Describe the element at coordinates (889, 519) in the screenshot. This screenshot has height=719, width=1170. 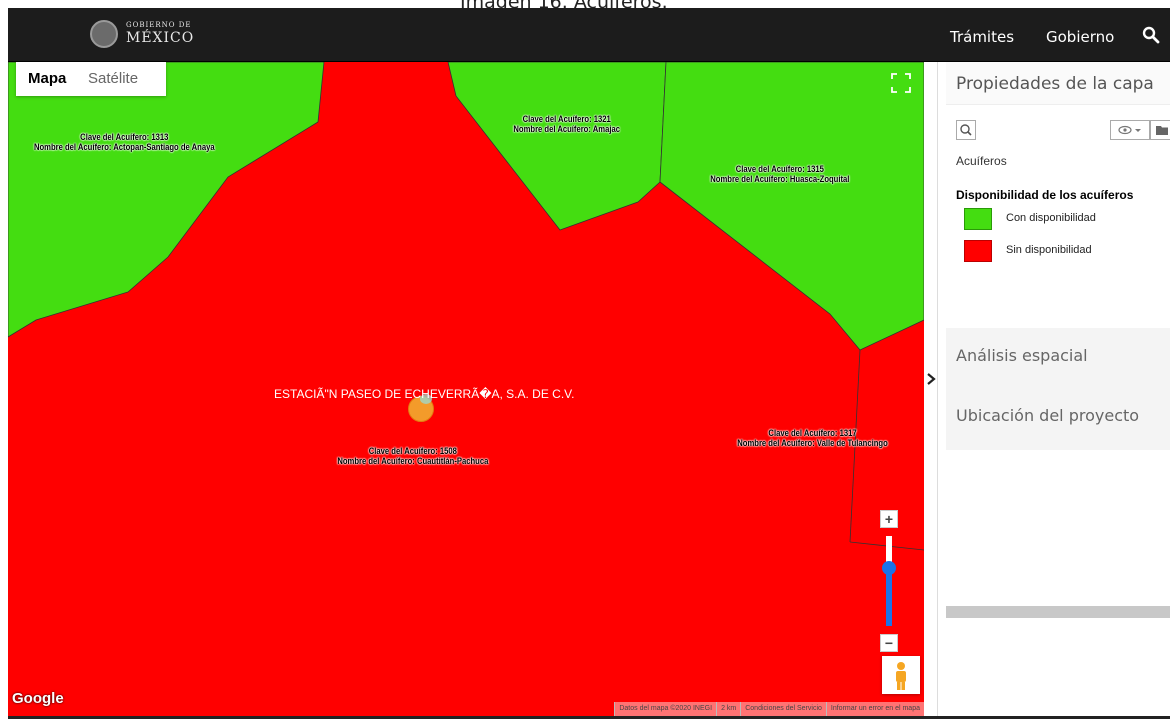
I see `zoom-in-button: +` at that location.